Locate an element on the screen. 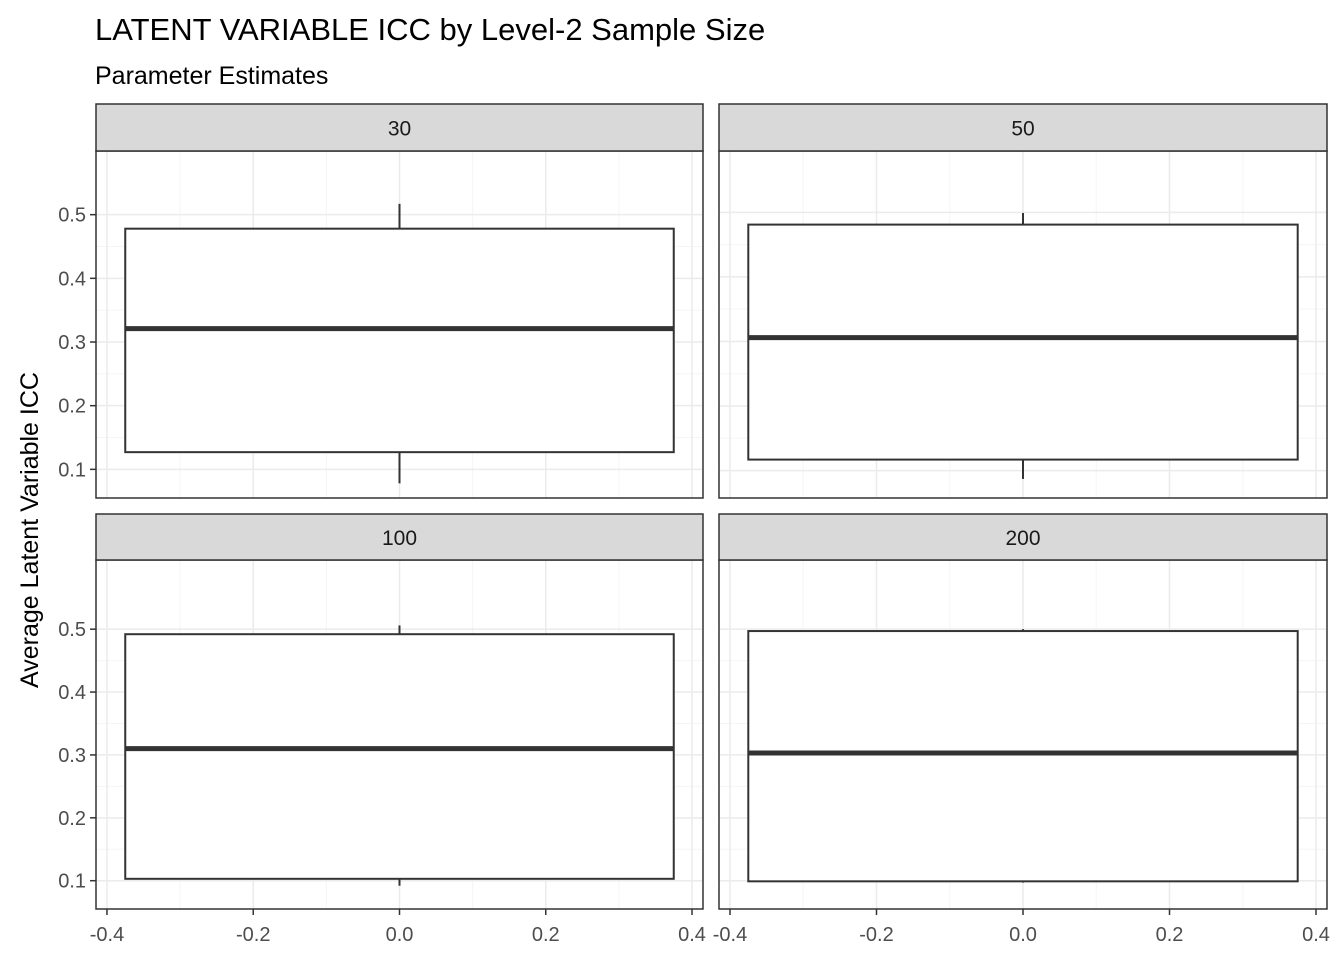 Image resolution: width=1344 pixels, height=960 pixels. facet-strip-label: 200 is located at coordinates (1022, 538).